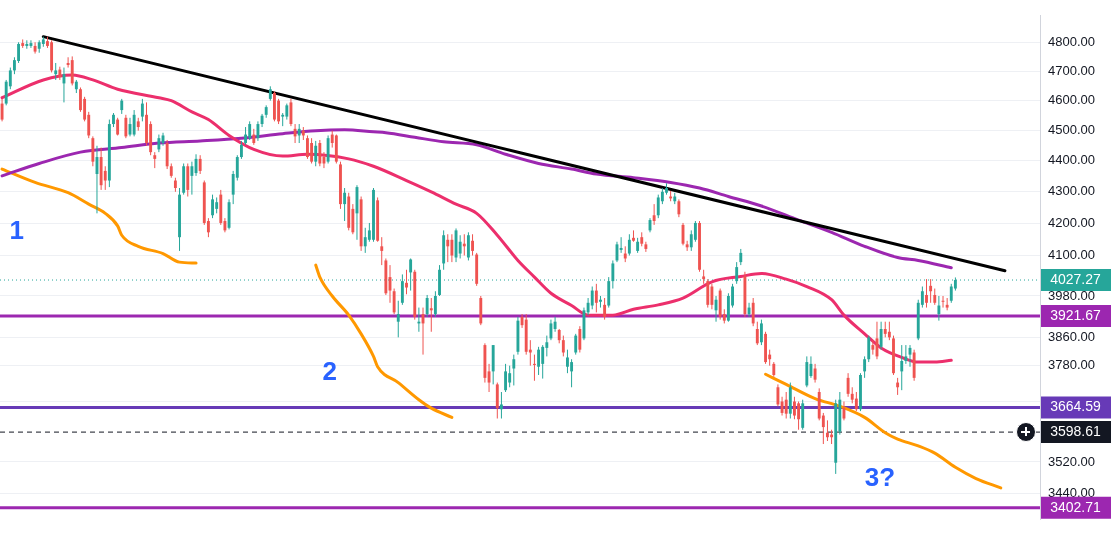  I want to click on y-tick-label: 4100.00, so click(1071, 255).